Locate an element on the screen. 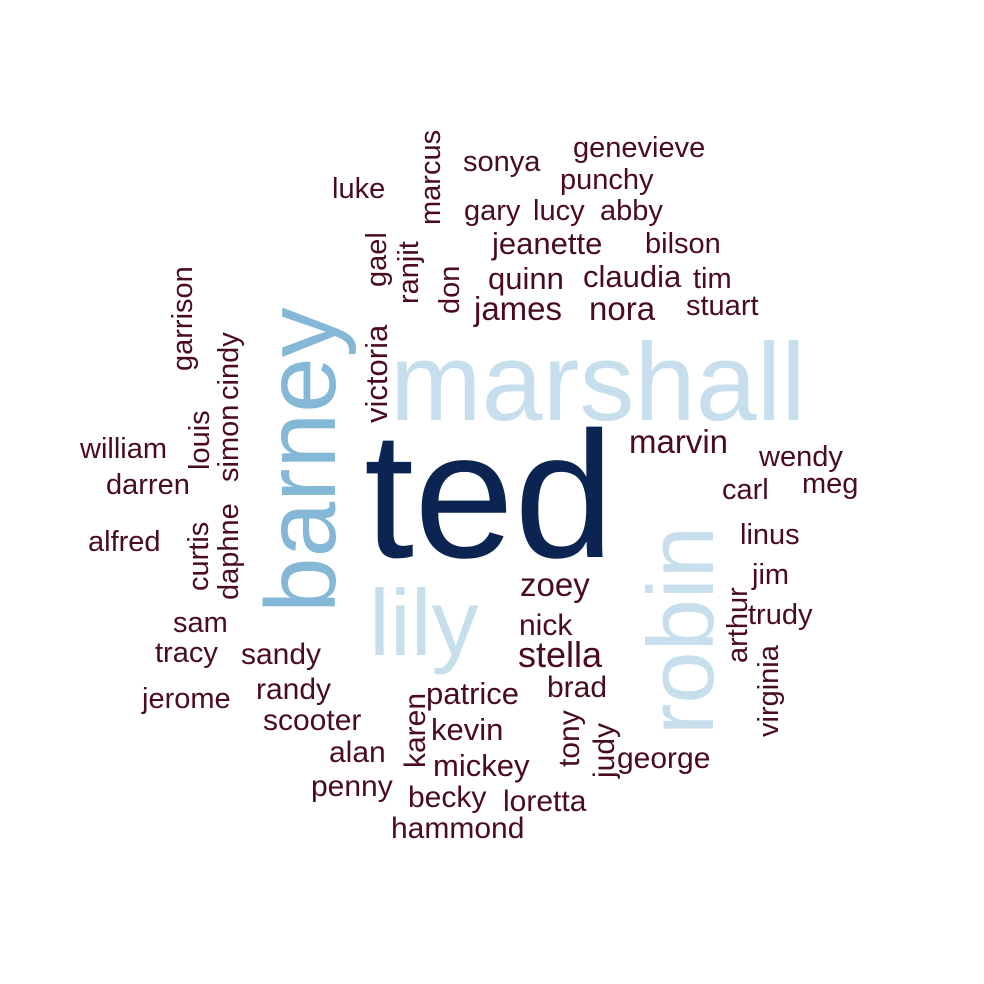  word-virginia: virginia is located at coordinates (769, 690).